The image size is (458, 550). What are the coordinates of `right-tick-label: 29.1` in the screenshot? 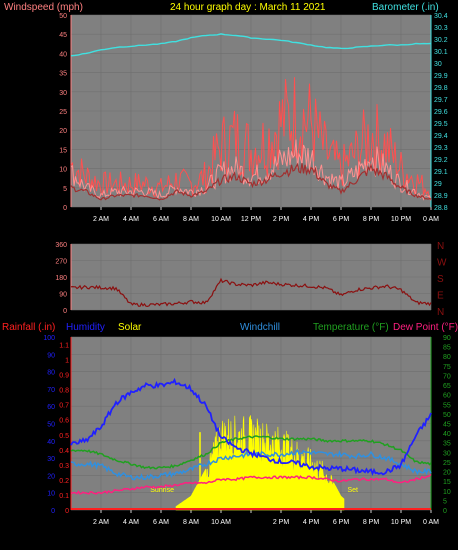 It's located at (441, 172).